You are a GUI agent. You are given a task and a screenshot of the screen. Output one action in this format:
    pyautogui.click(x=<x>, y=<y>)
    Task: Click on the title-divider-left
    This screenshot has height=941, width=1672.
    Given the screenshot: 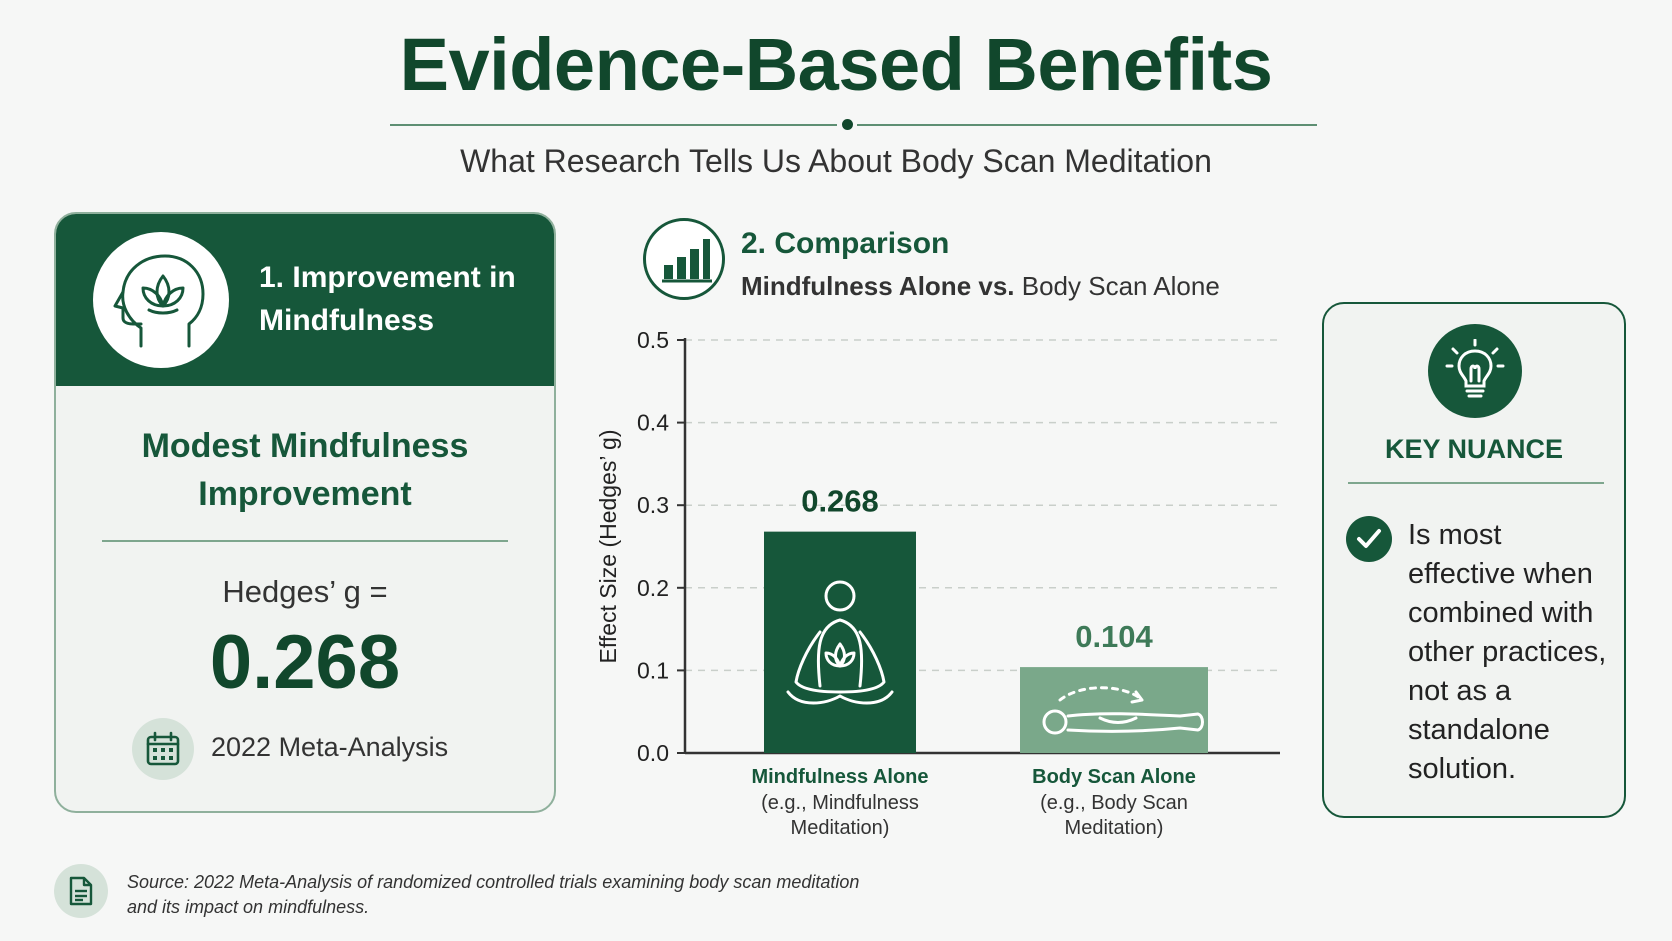 What is the action you would take?
    pyautogui.click(x=613, y=125)
    